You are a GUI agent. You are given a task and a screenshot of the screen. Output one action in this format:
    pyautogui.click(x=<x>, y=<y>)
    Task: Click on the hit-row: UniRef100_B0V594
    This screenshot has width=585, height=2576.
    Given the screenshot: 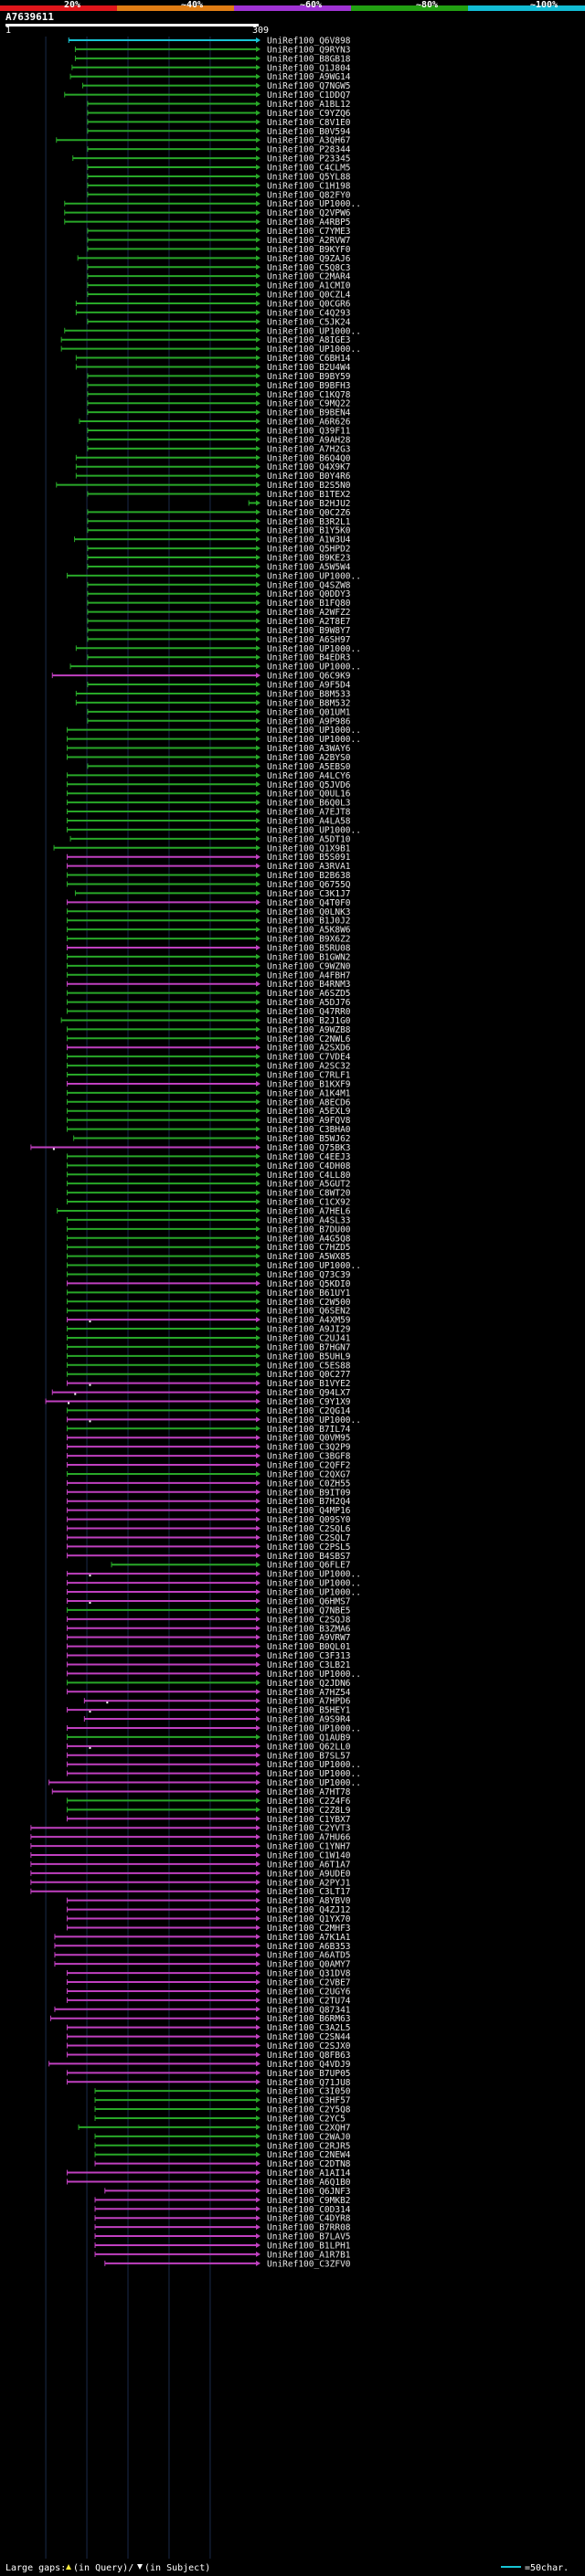 What is the action you would take?
    pyautogui.click(x=219, y=132)
    